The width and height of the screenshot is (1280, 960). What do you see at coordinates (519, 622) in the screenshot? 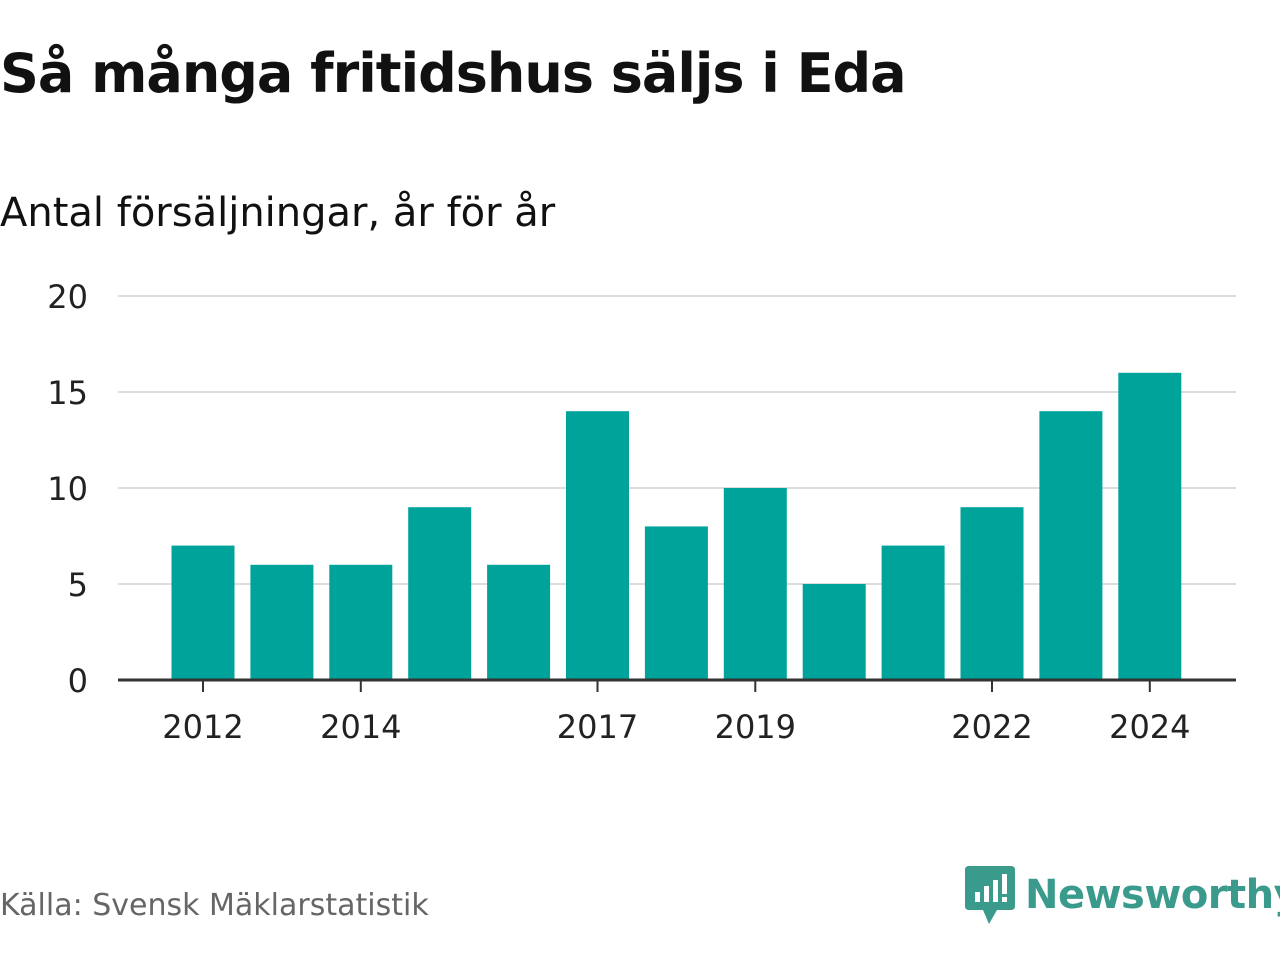
I see `bar-2016` at bounding box center [519, 622].